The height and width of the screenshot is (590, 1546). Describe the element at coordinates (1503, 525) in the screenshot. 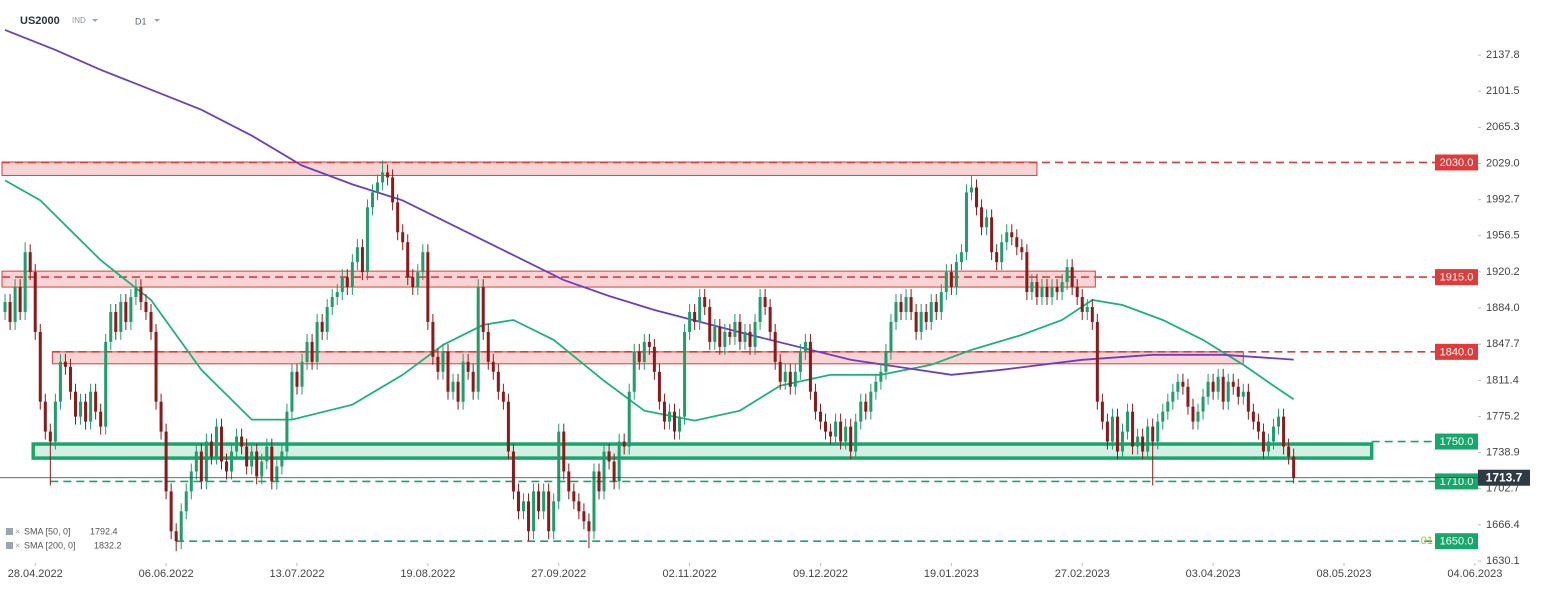

I see `y-tick-label: 1666.4` at that location.